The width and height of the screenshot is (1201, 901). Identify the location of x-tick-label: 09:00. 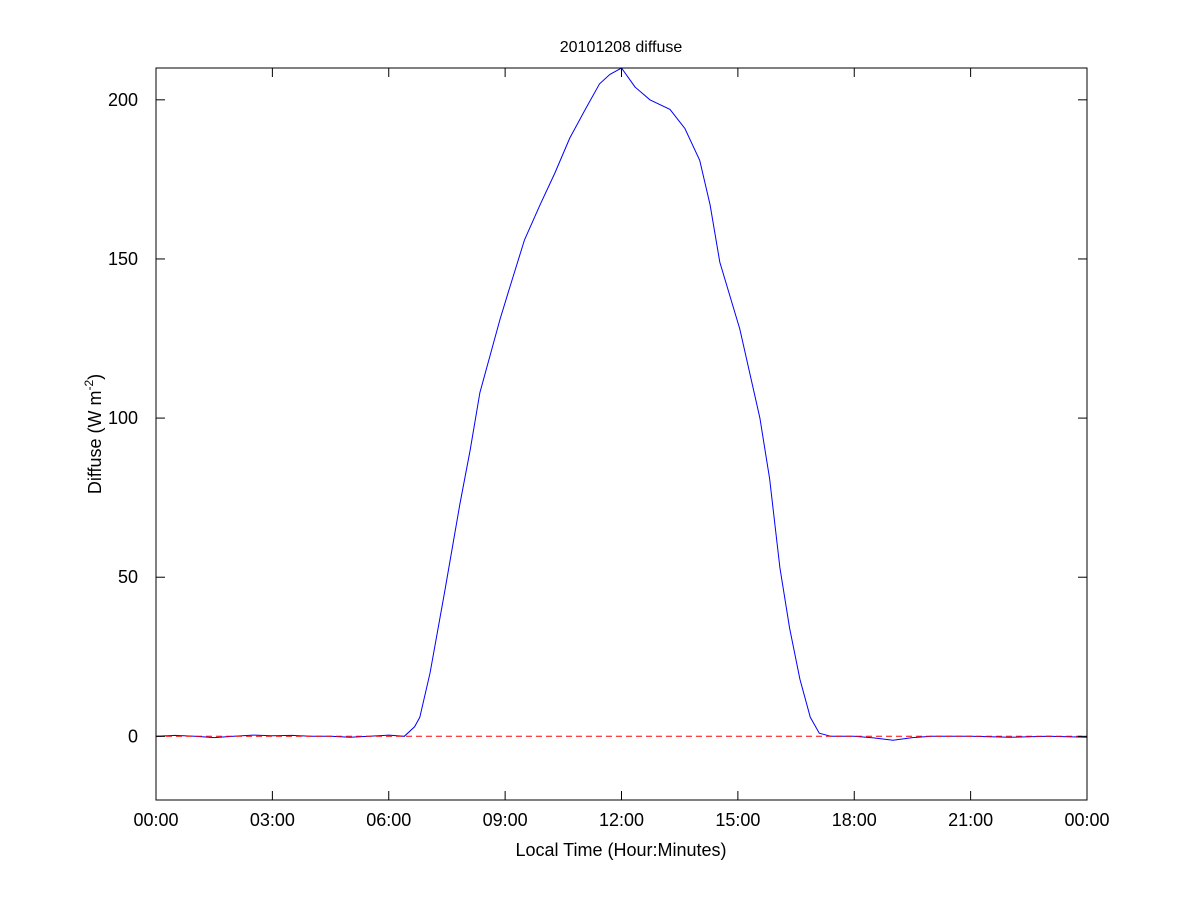
(505, 820).